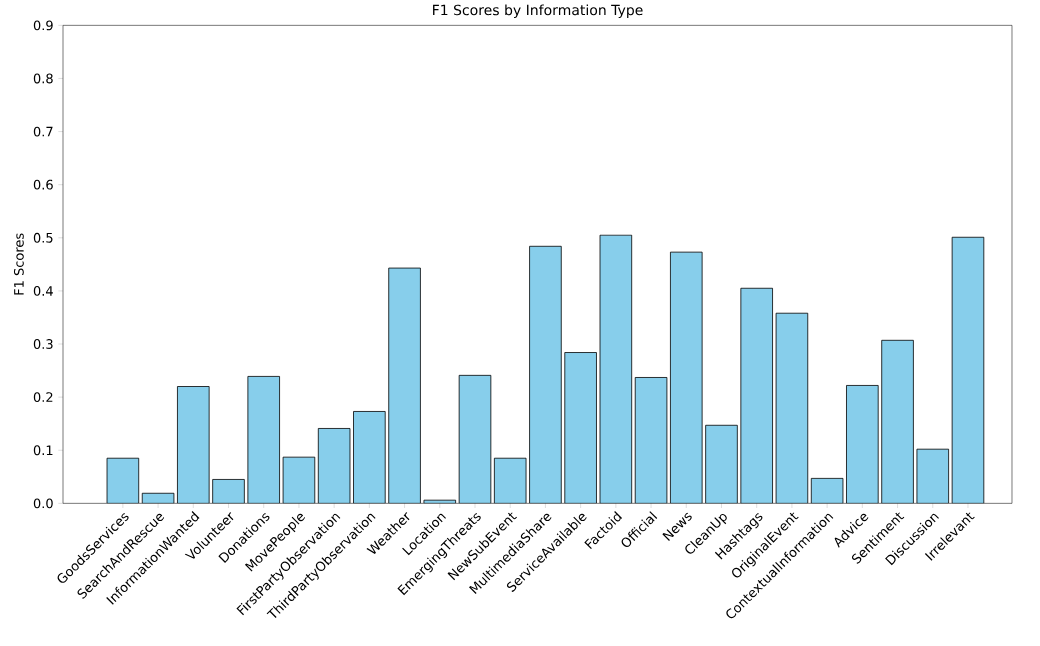  I want to click on chart-title: F1 Scores by Information Type, so click(538, 11).